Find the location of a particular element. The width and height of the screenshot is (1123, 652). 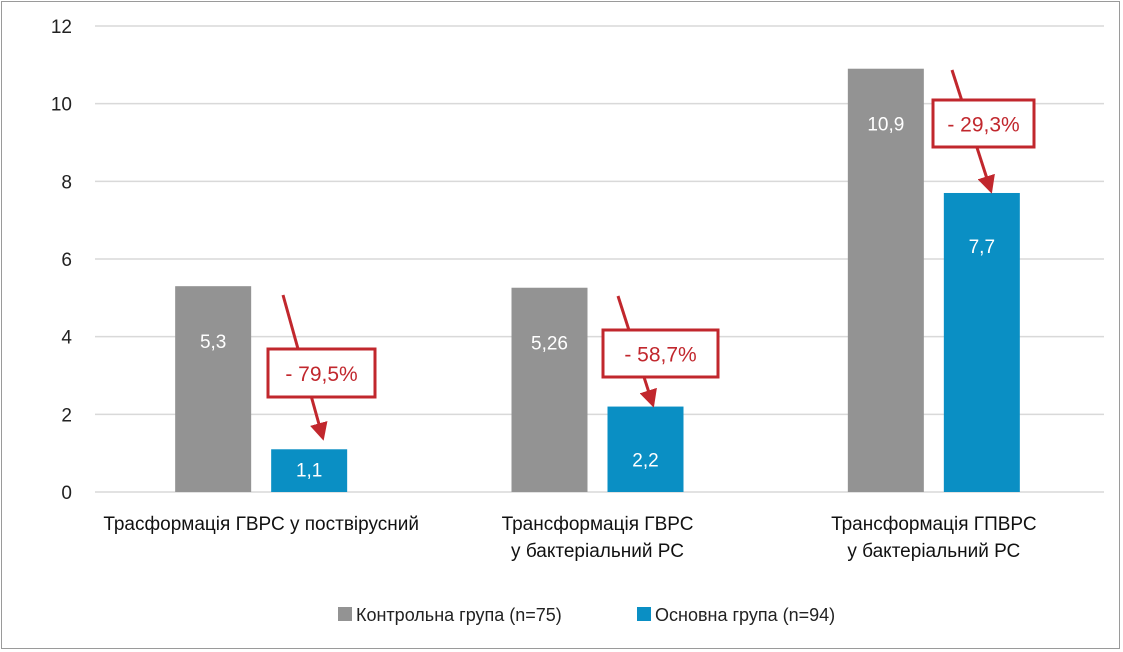

y-tick-label: 0 is located at coordinates (66, 493).